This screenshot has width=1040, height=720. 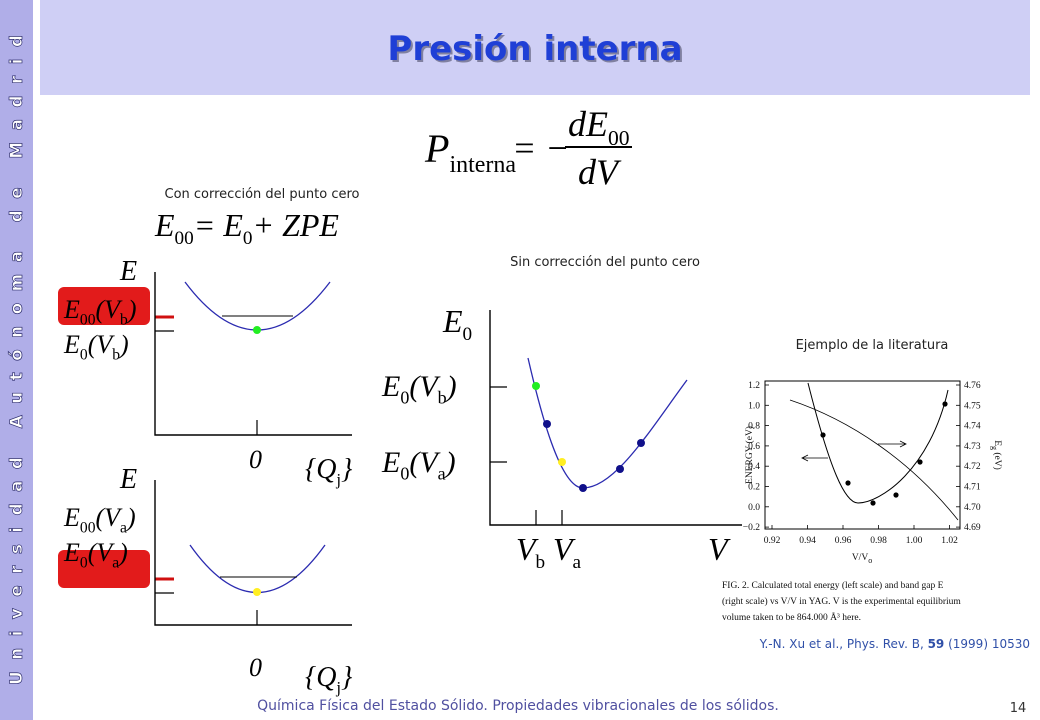 I want to click on formula-numerator: dE00, so click(x=599, y=127).